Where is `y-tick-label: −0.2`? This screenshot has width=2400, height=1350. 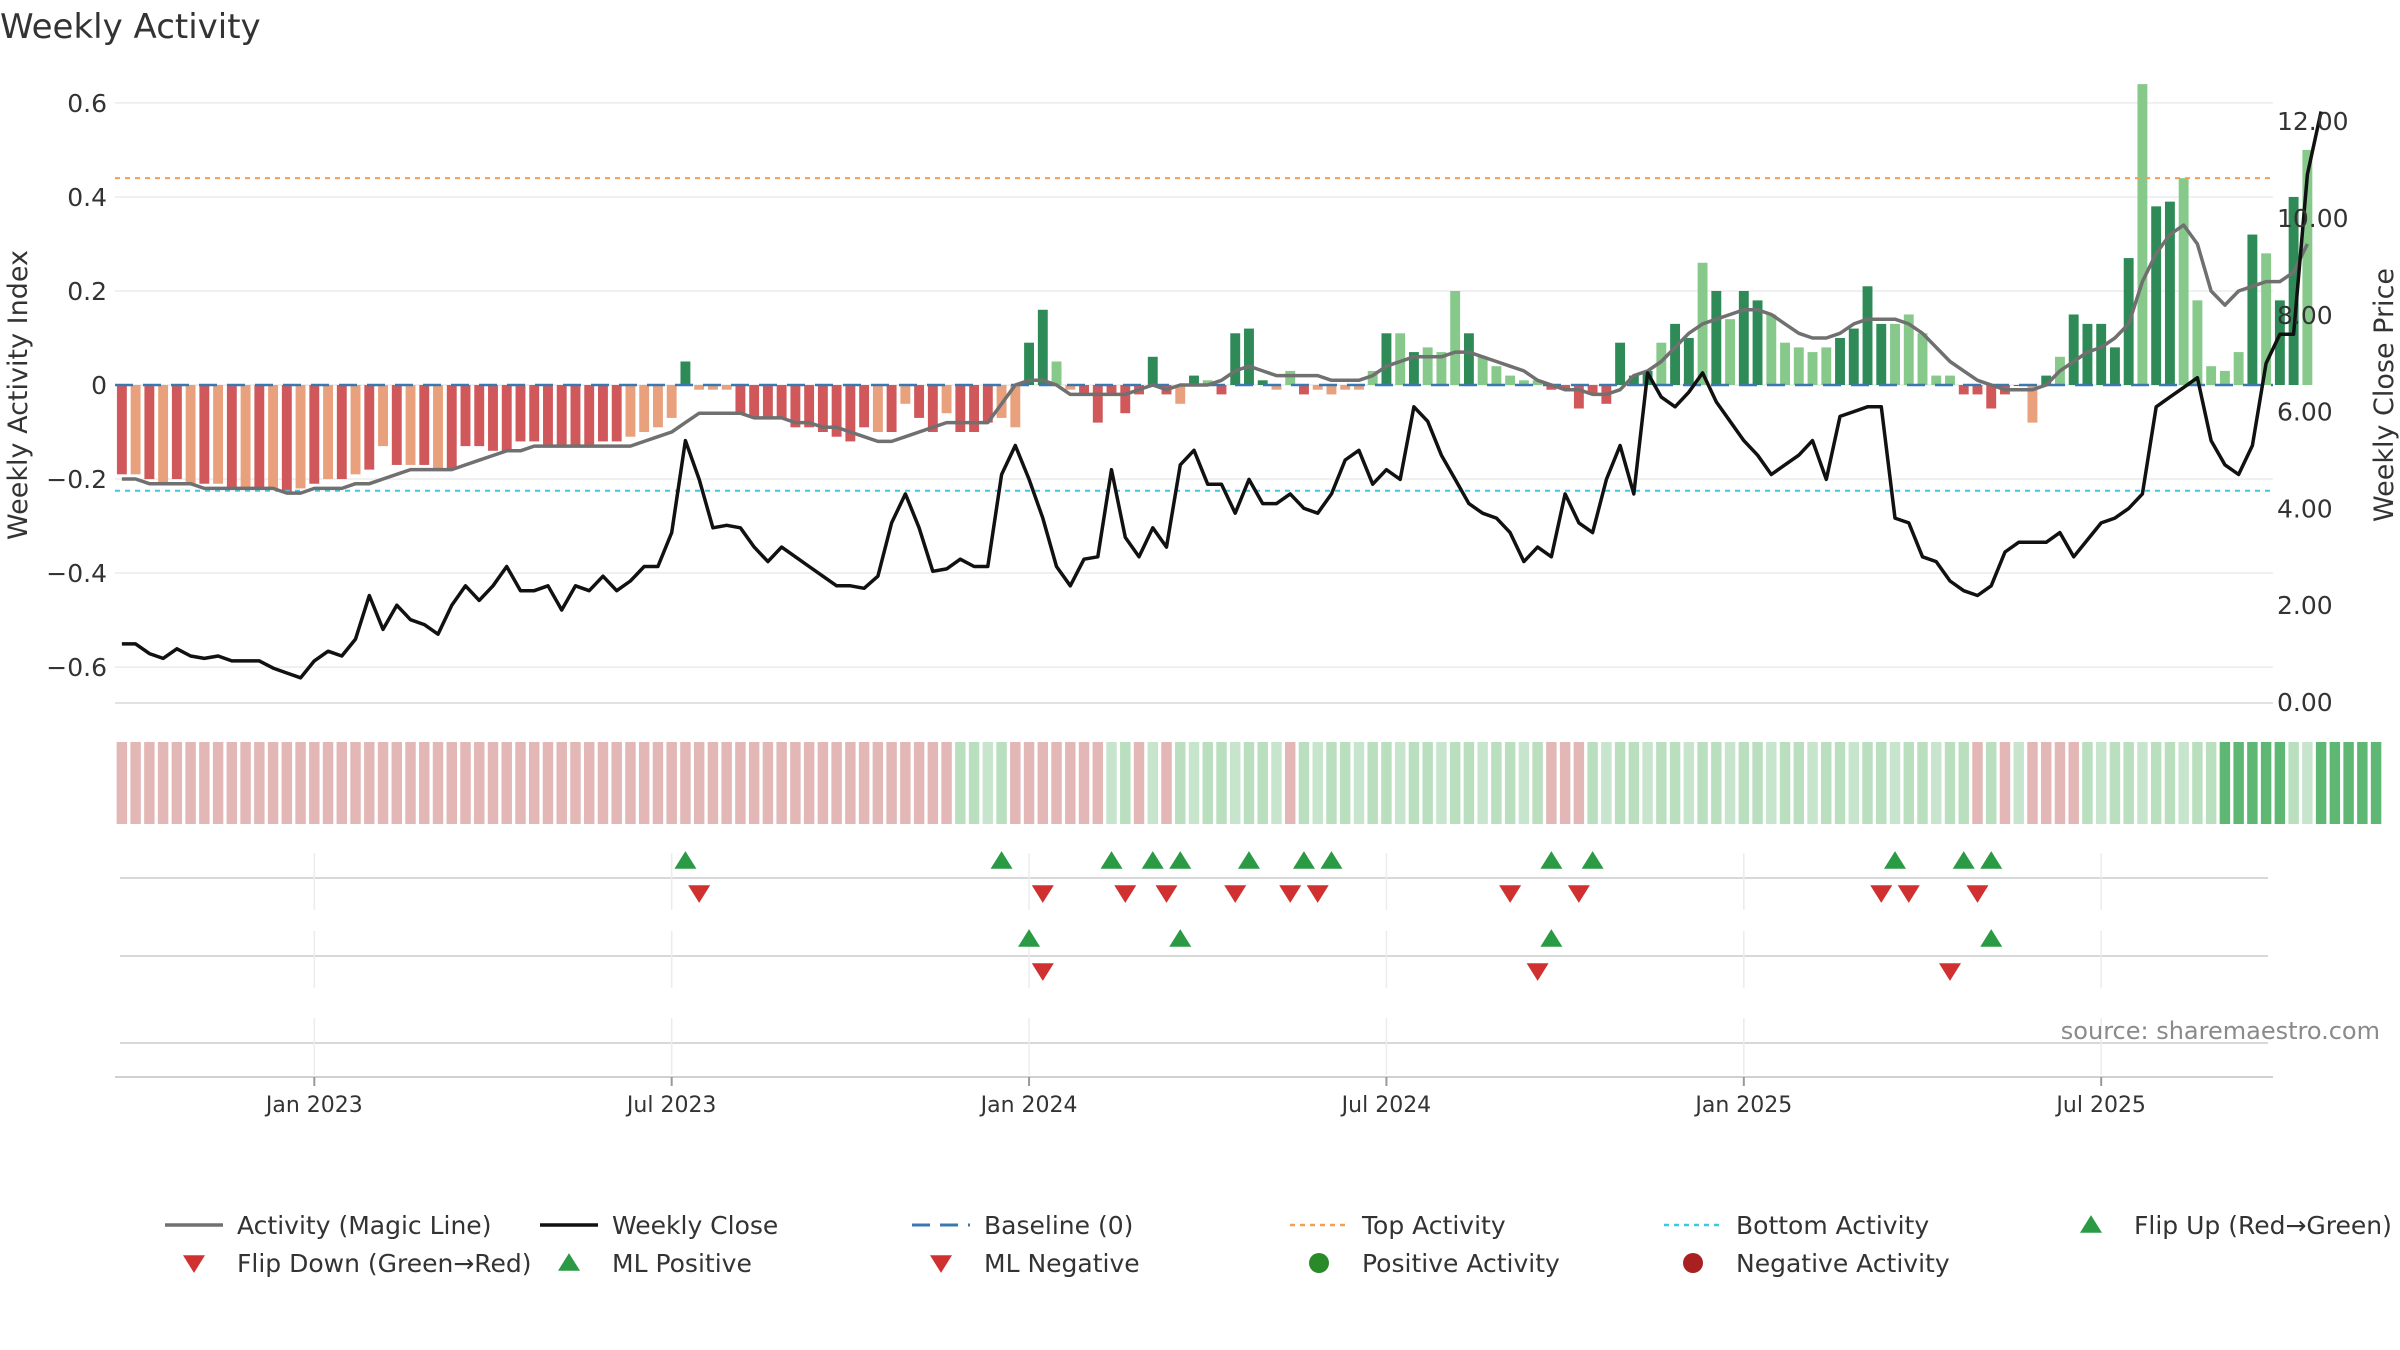 y-tick-label: −0.2 is located at coordinates (76, 479).